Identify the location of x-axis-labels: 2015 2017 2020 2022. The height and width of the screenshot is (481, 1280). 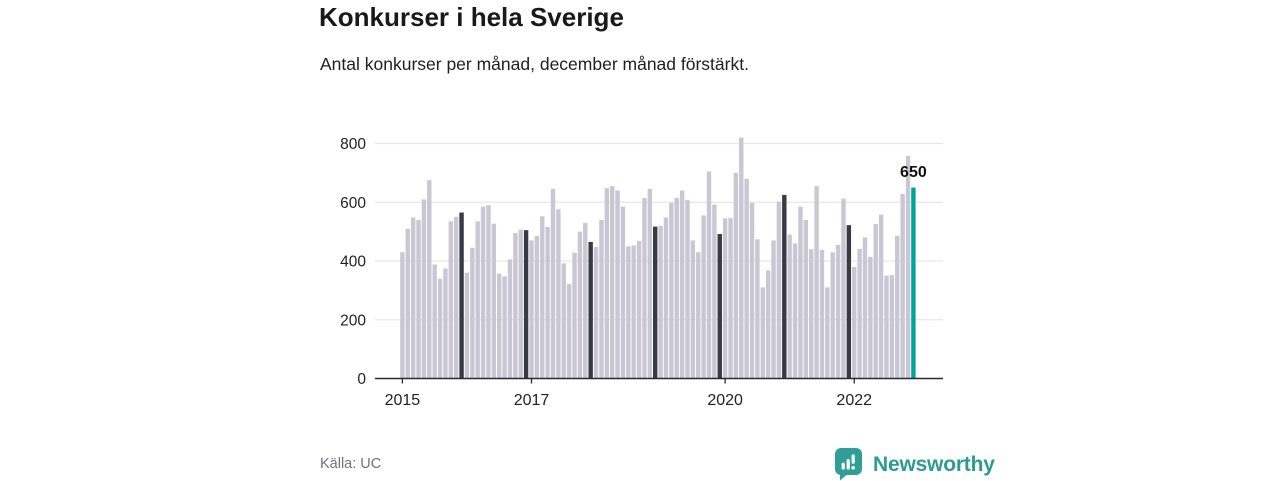
(628, 393).